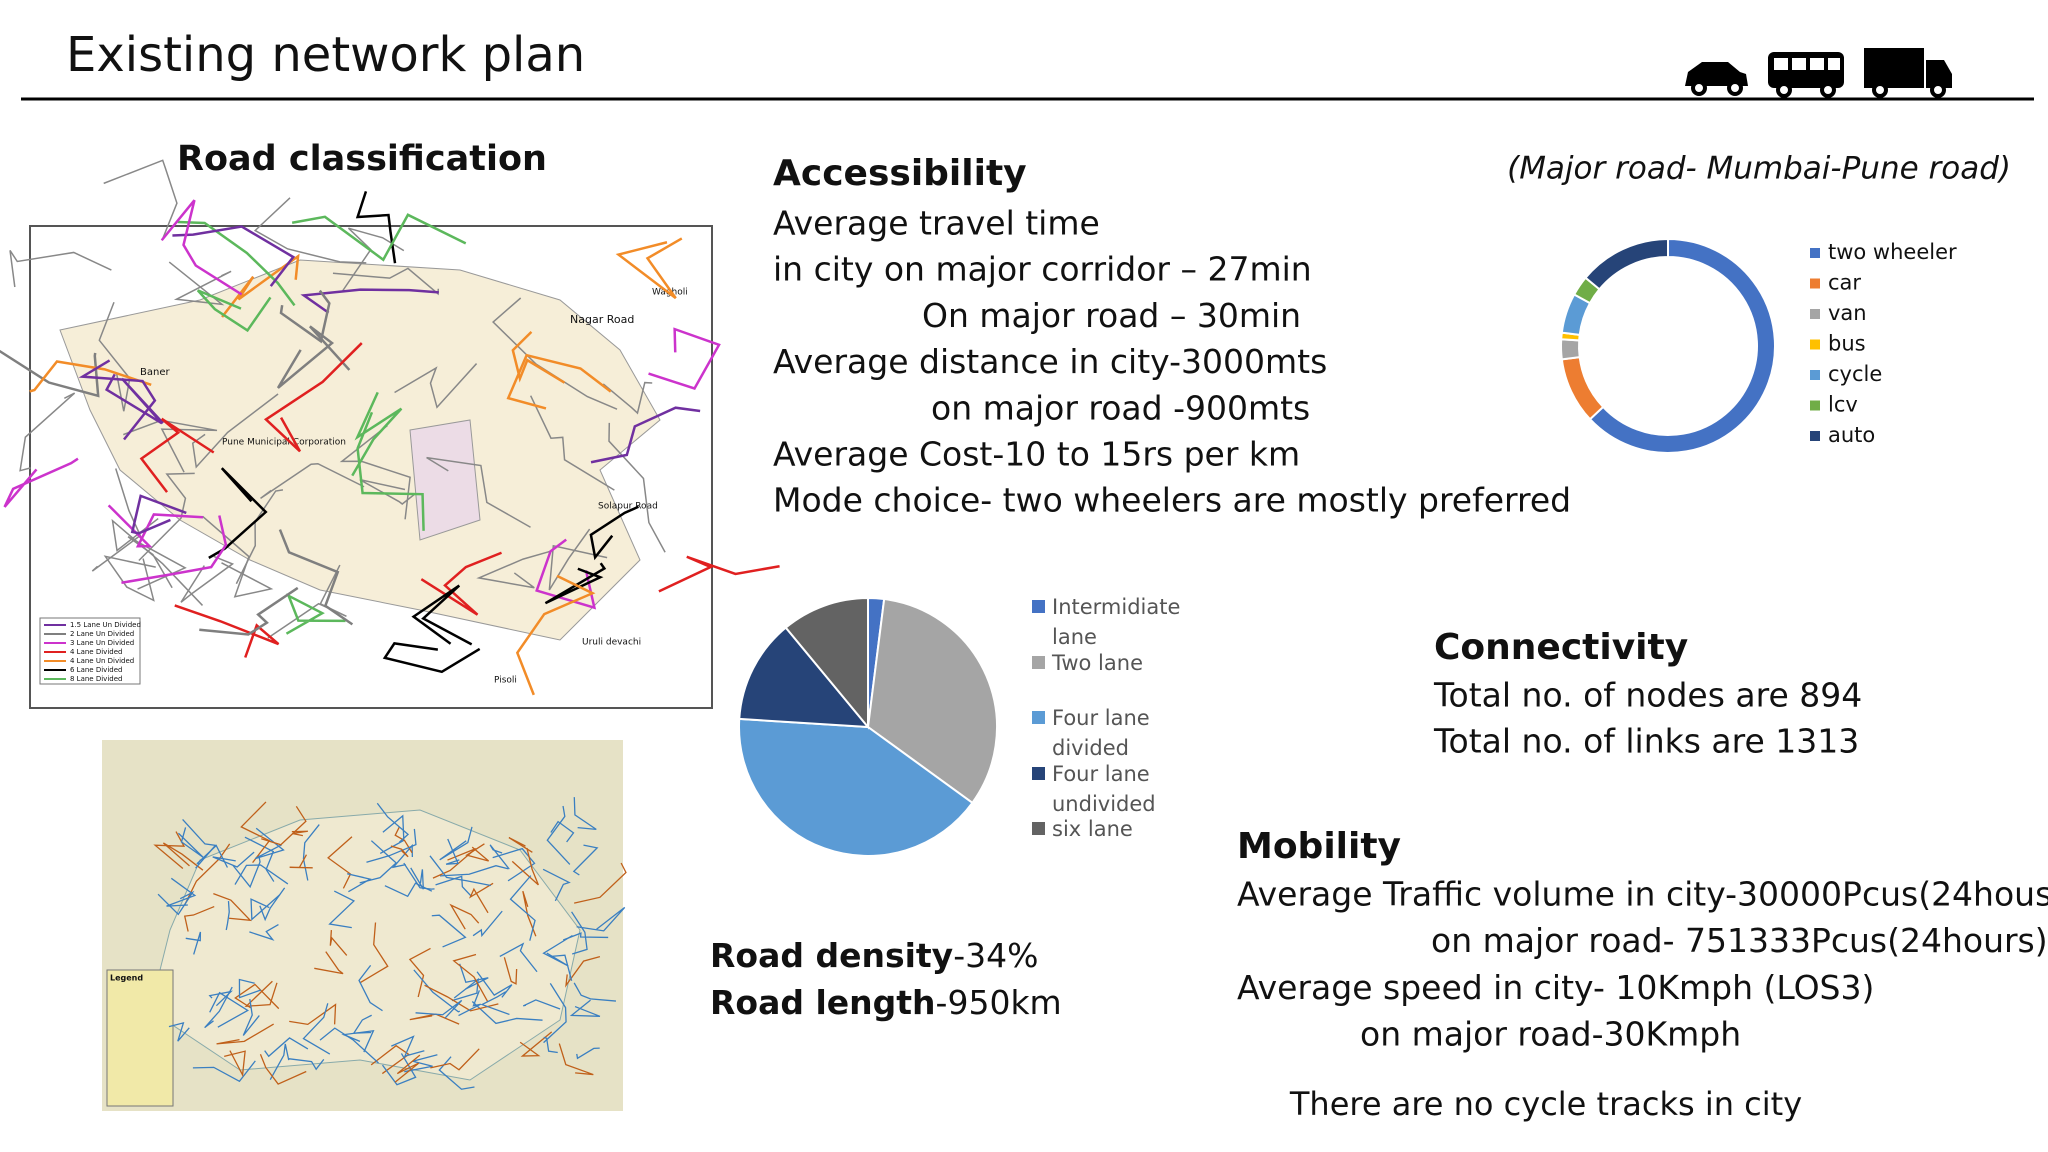  Describe the element at coordinates (1319, 846) in the screenshot. I see `section-heading: Mobility` at that location.